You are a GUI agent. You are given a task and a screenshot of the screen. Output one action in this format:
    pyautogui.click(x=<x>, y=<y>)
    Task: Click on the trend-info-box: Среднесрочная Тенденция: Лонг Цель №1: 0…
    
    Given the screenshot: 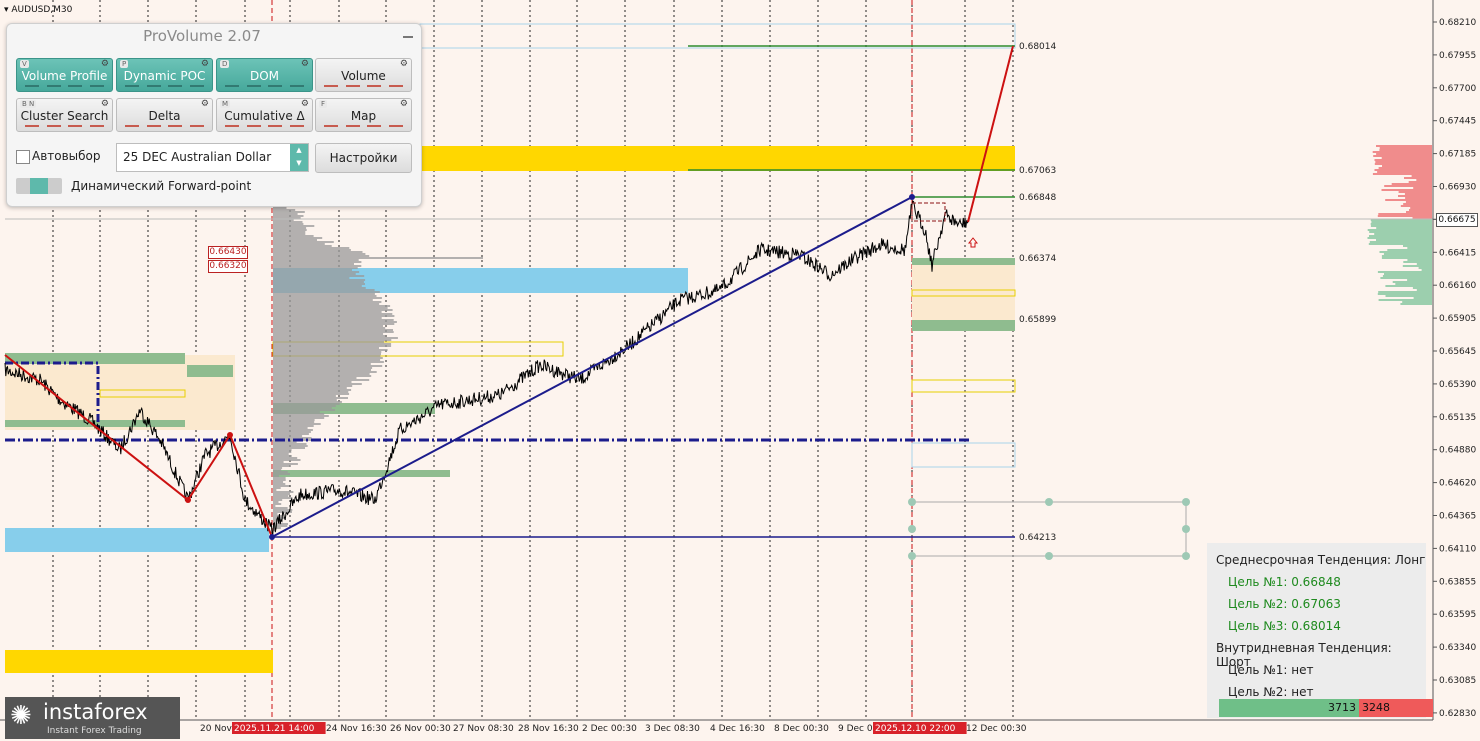 What is the action you would take?
    pyautogui.click(x=1316, y=630)
    